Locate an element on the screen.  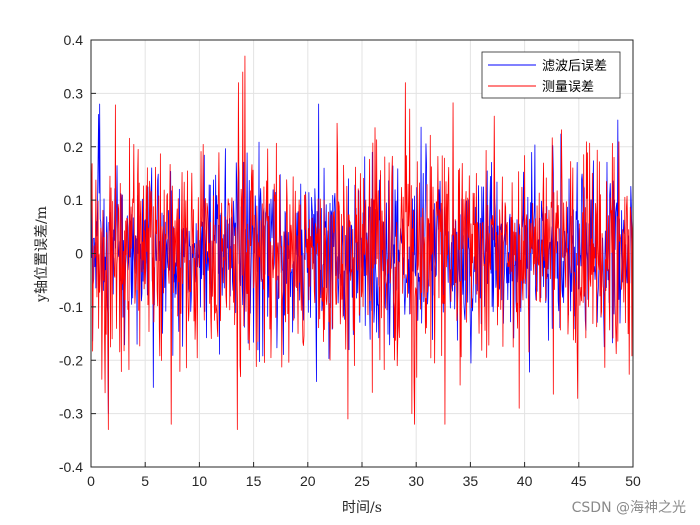
y-axis-label: y轴位置误差/m is located at coordinates (42, 254).